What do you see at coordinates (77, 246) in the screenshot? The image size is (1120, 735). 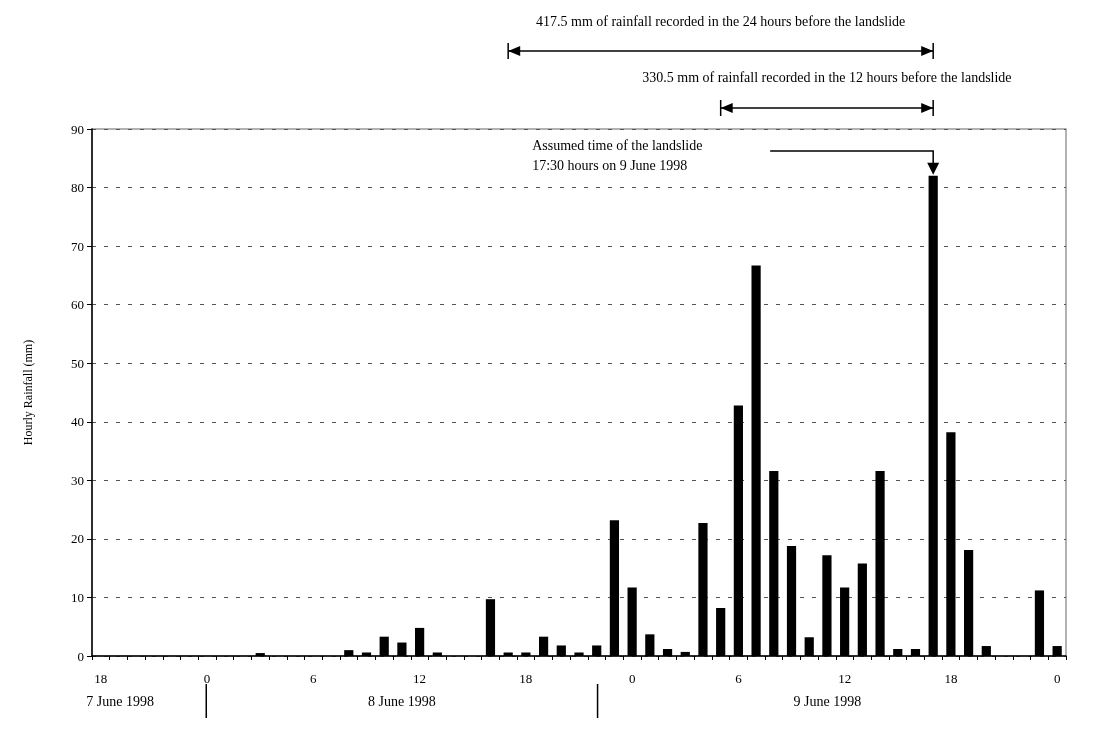 I see `y-tick-label: 70` at bounding box center [77, 246].